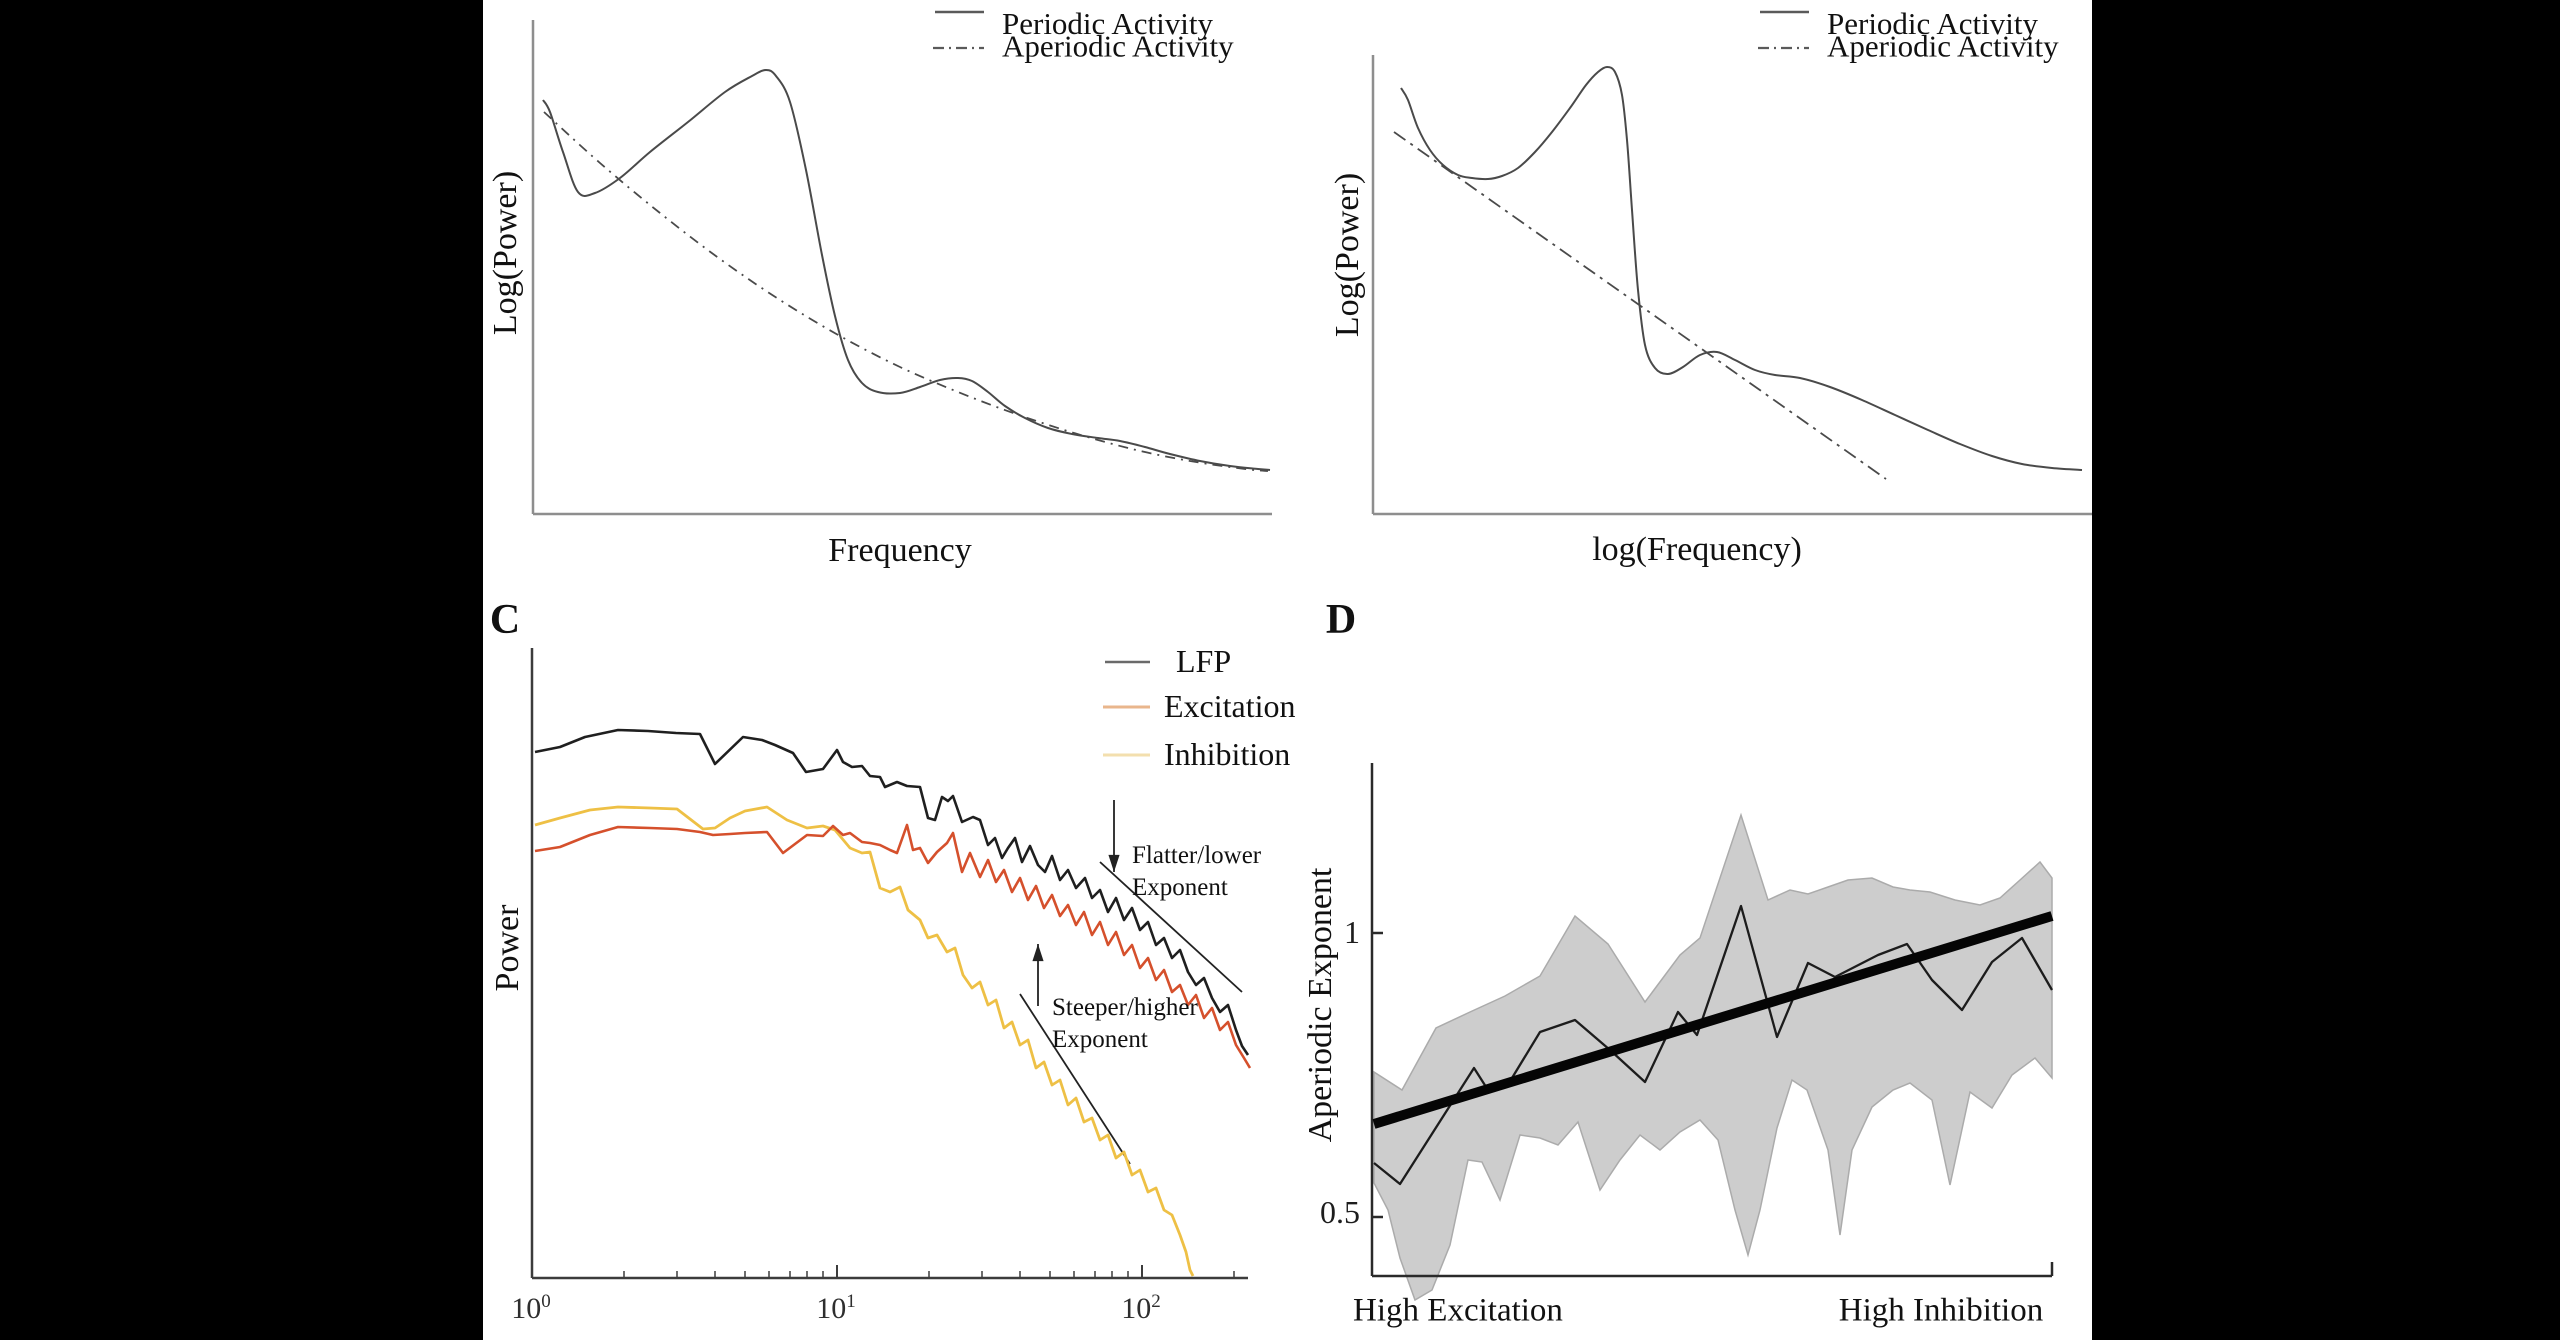 This screenshot has height=1340, width=2560. I want to click on panel-c-xtick-10: 10¹, so click(836, 1307).